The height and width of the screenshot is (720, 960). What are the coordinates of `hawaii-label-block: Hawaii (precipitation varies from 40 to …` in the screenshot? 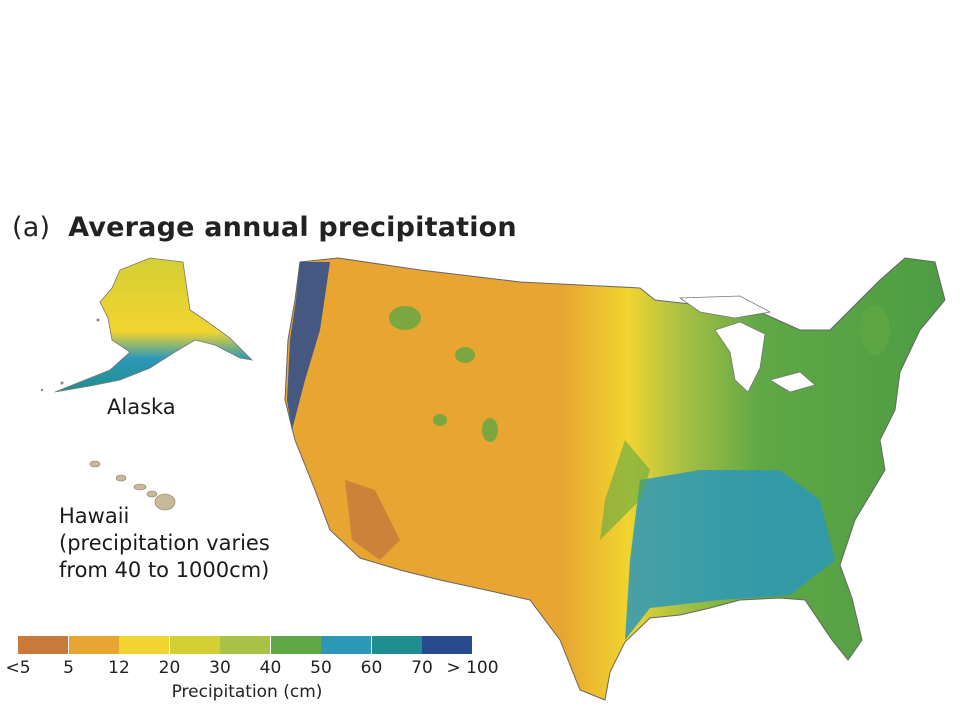 It's located at (164, 543).